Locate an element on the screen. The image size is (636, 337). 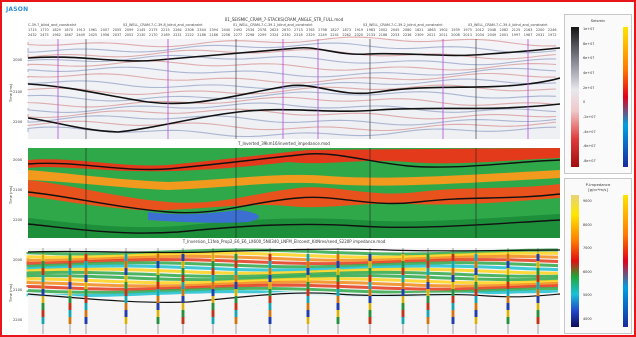
trace-number: 2049 is located at coordinates (492, 35).